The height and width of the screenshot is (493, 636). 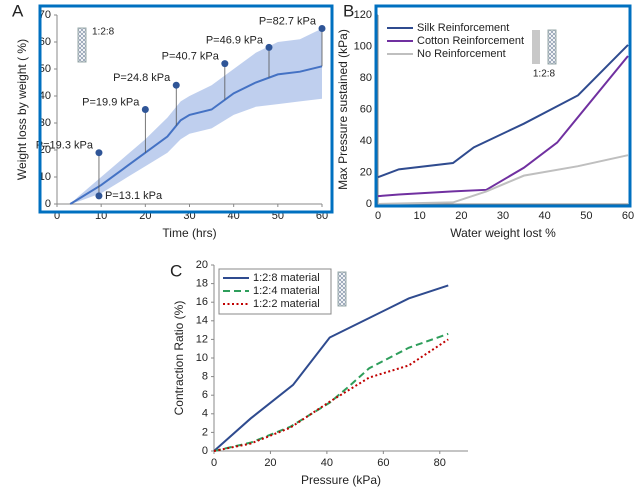 I want to click on y-tick-label: 18, so click(x=202, y=284).